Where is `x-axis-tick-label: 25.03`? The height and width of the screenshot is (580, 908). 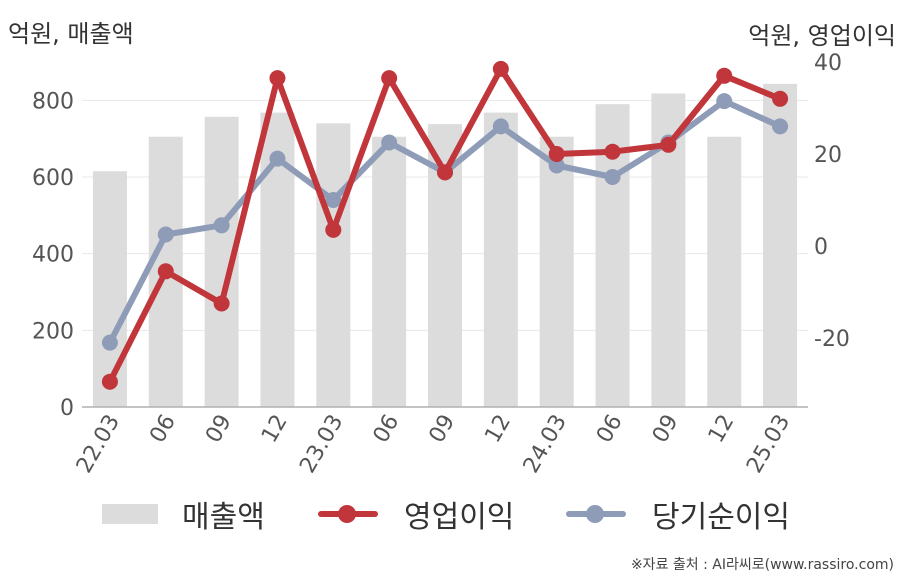
x-axis-tick-label: 25.03 is located at coordinates (768, 444).